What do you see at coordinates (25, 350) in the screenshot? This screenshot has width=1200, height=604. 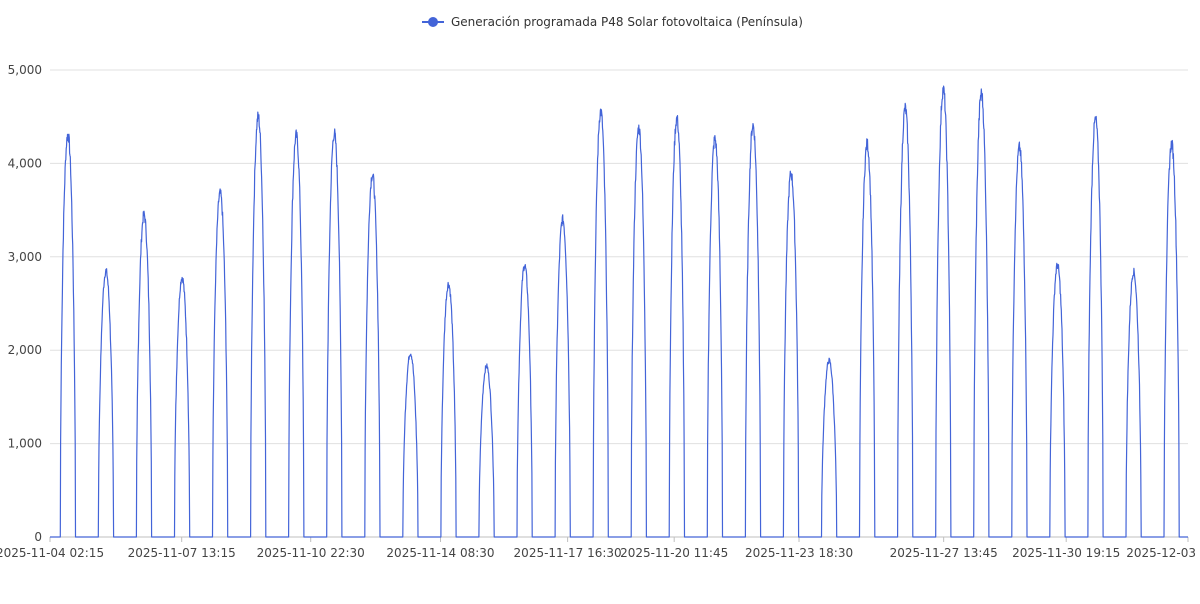 I see `y-tick-label: 2,000` at bounding box center [25, 350].